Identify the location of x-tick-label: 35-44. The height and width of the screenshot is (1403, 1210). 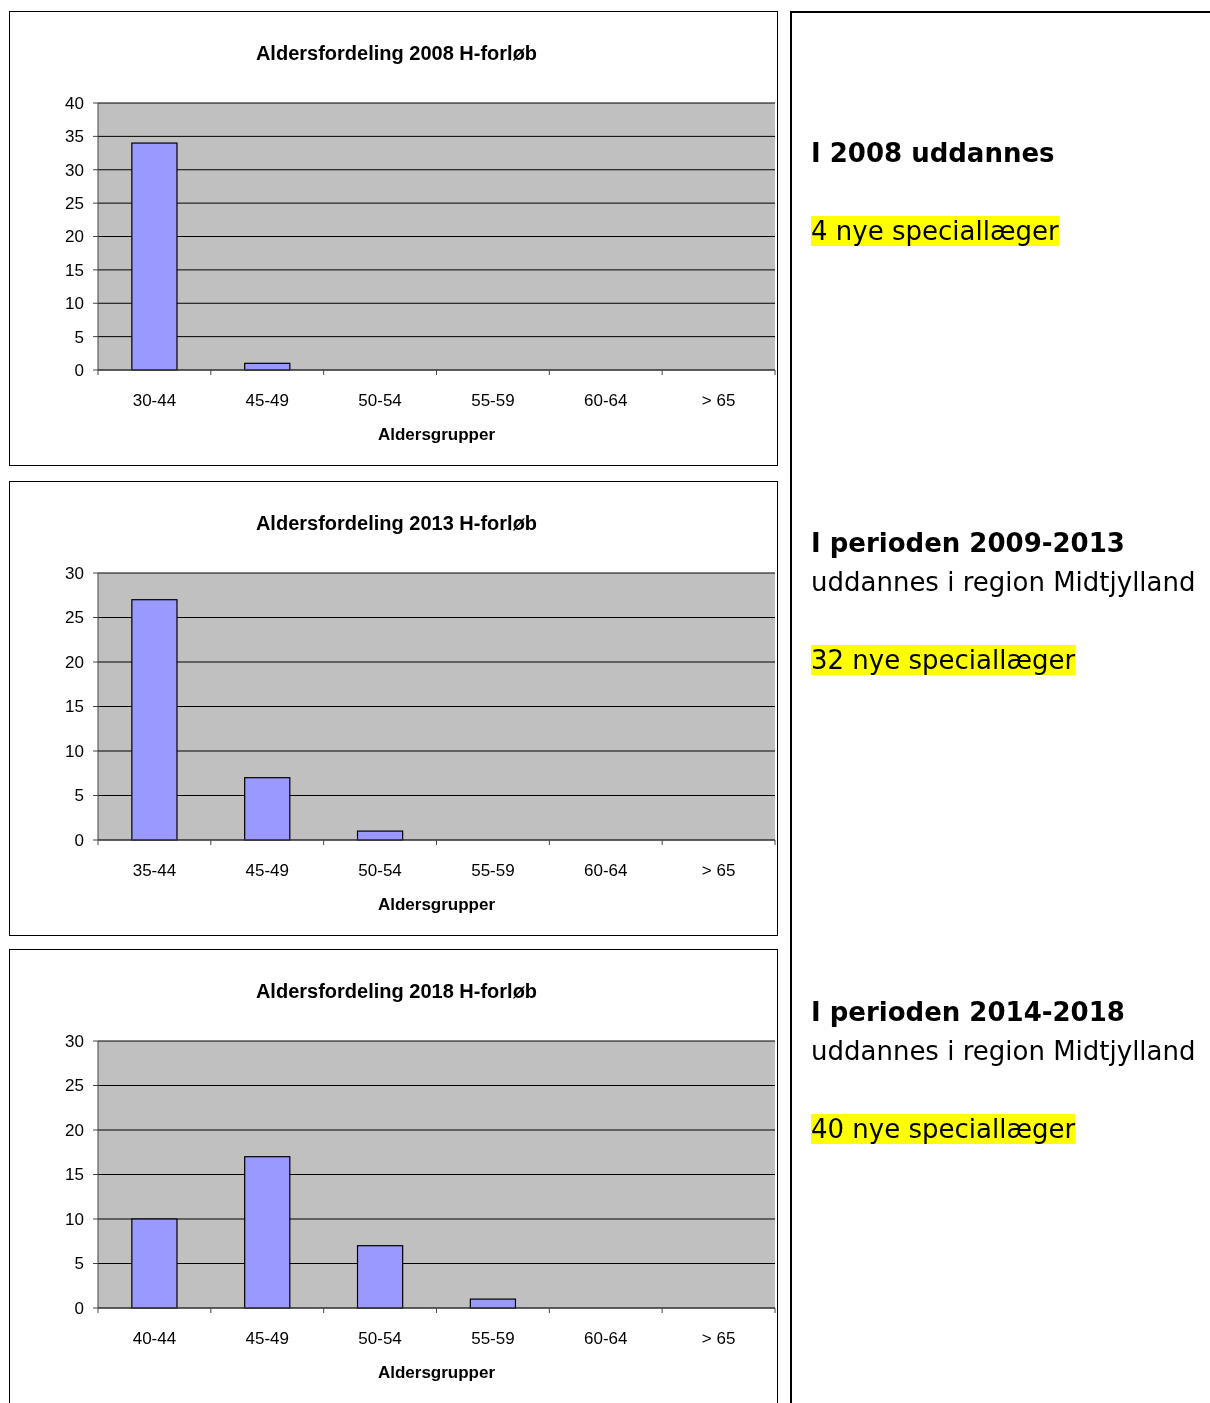
(154, 870).